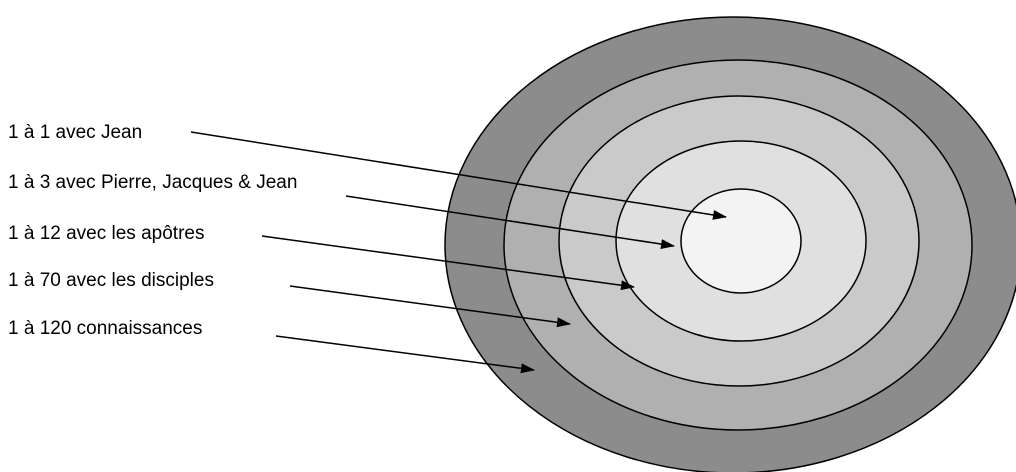  What do you see at coordinates (741, 241) in the screenshot?
I see `ring-jean` at bounding box center [741, 241].